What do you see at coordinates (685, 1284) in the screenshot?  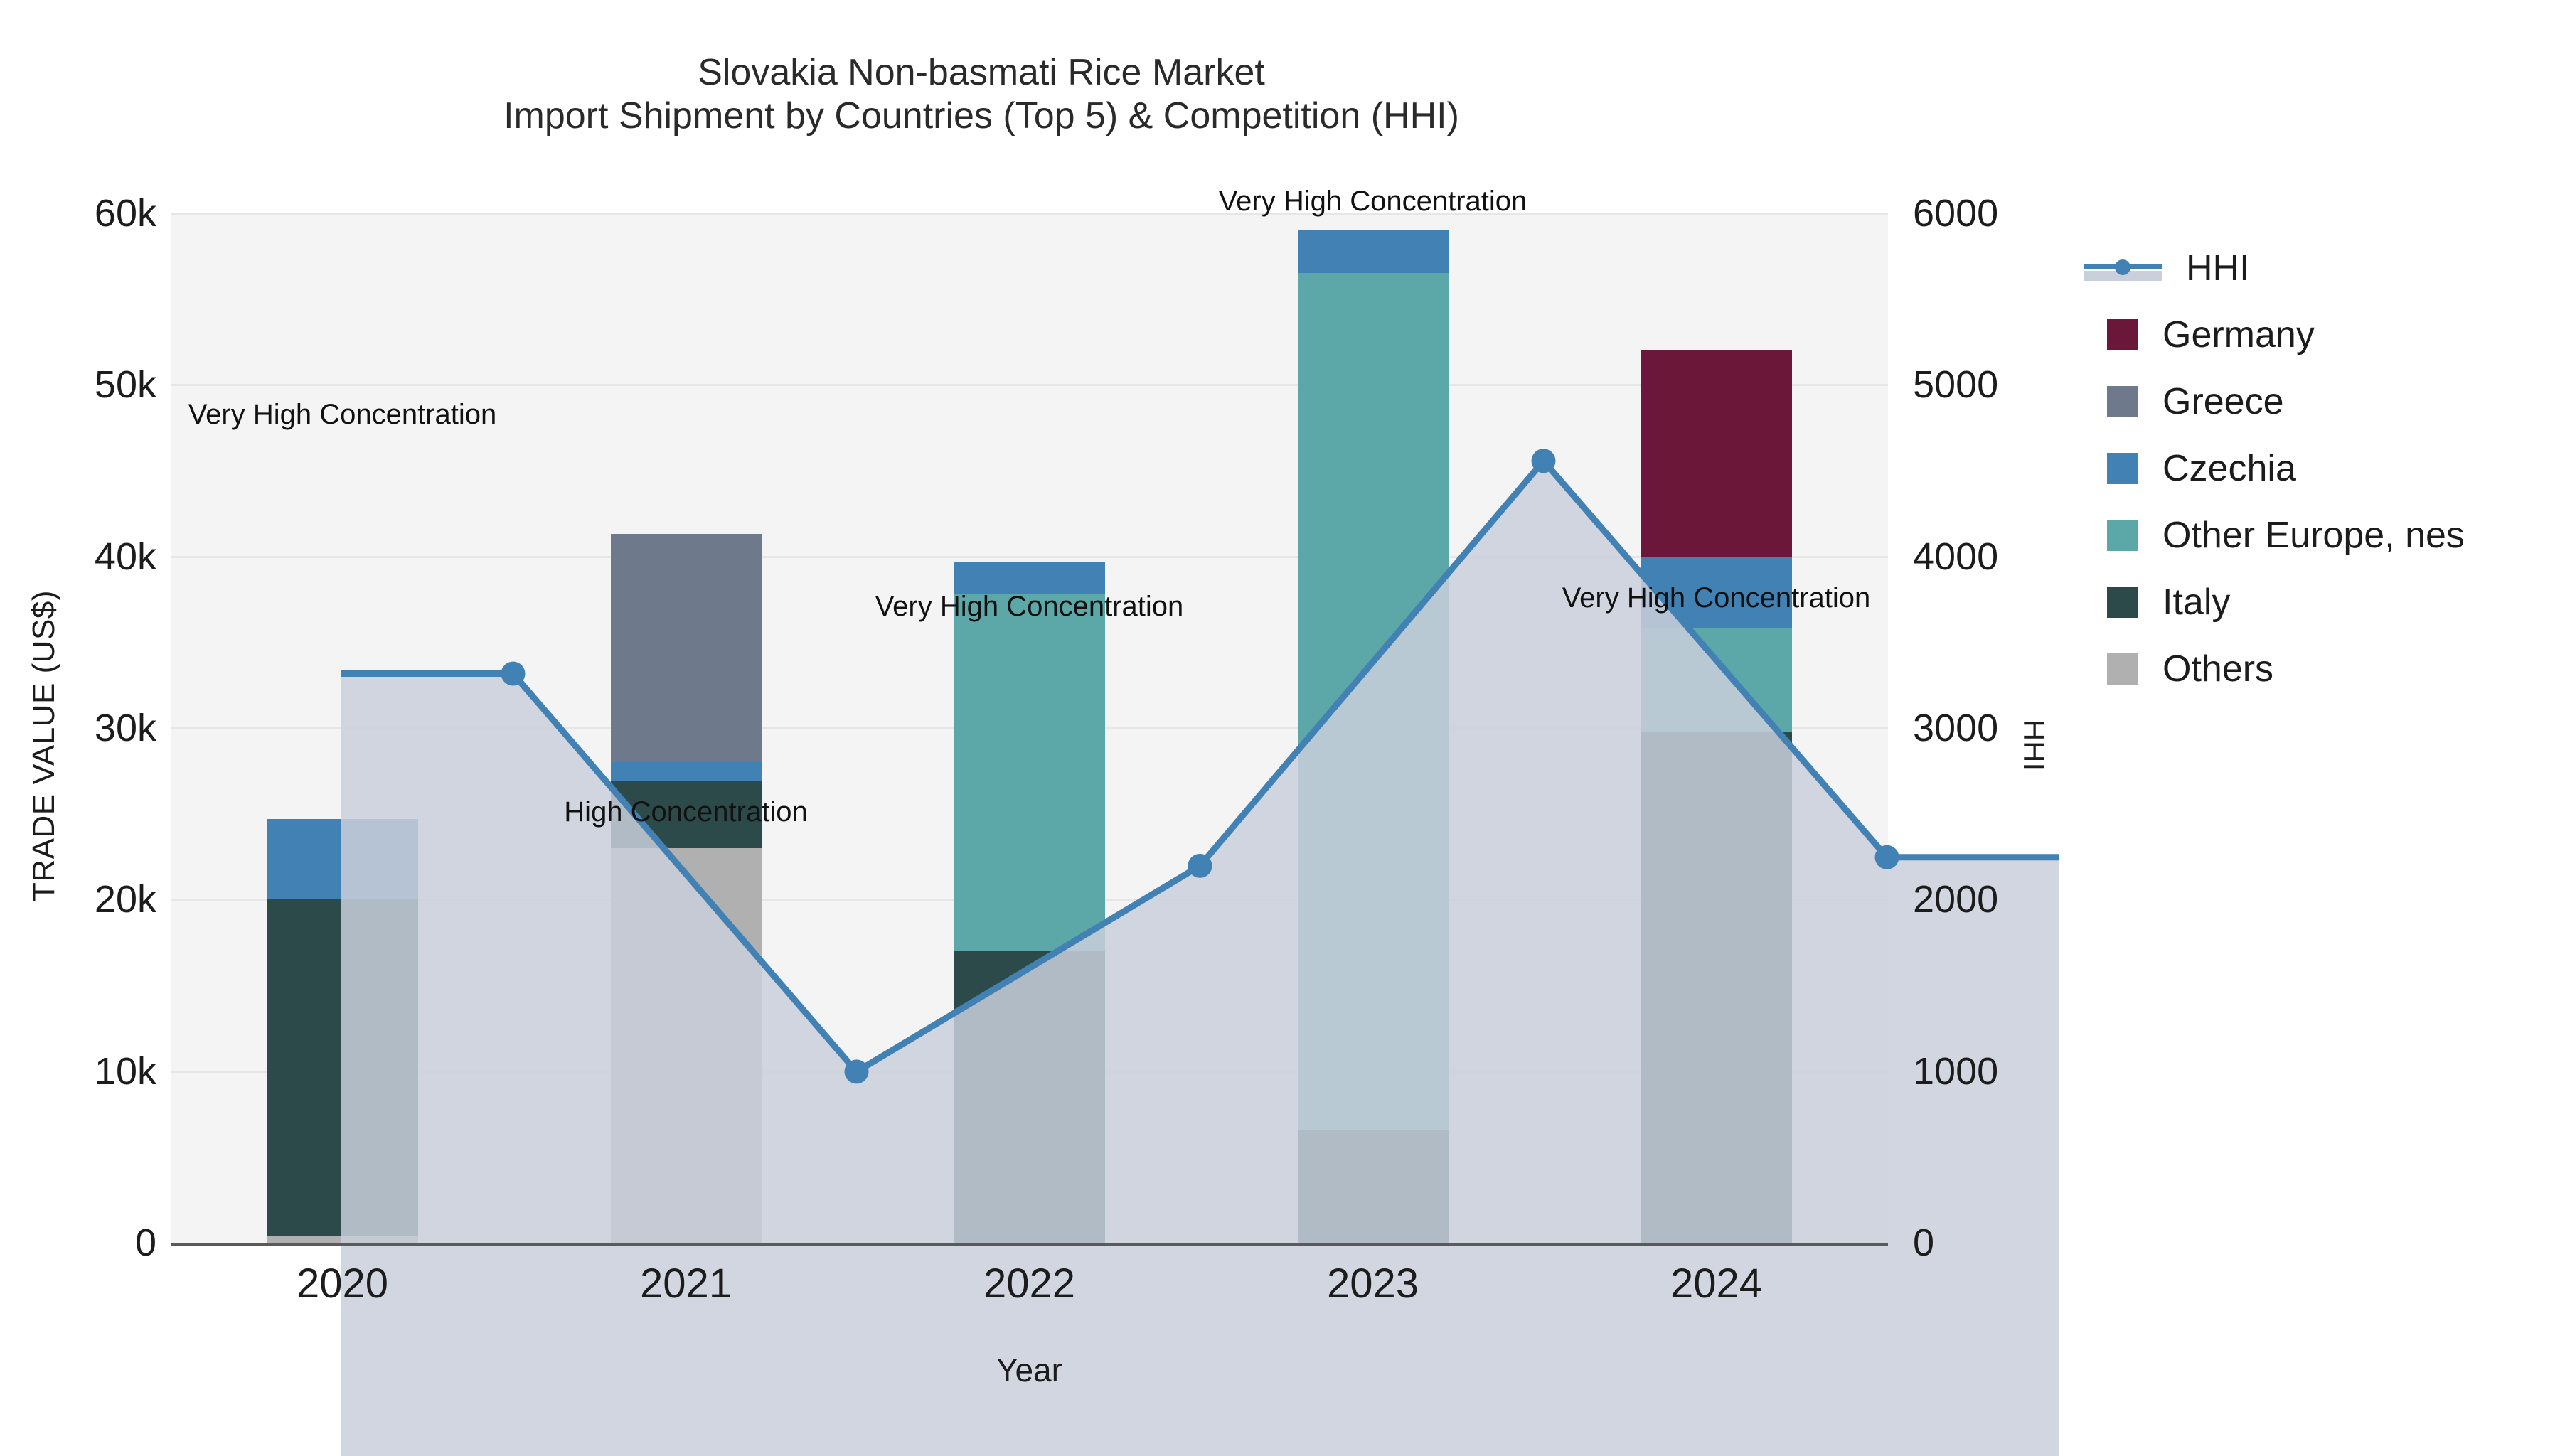 I see `x-axis-tick-label: 2021` at bounding box center [685, 1284].